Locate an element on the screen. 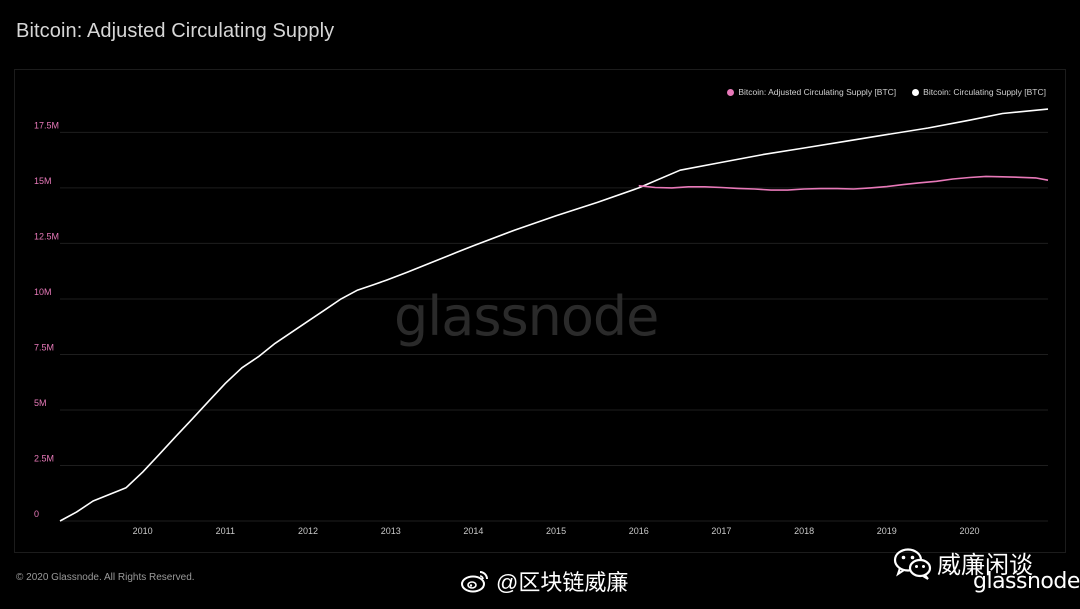  y-tick-label: 15M is located at coordinates (43, 181).